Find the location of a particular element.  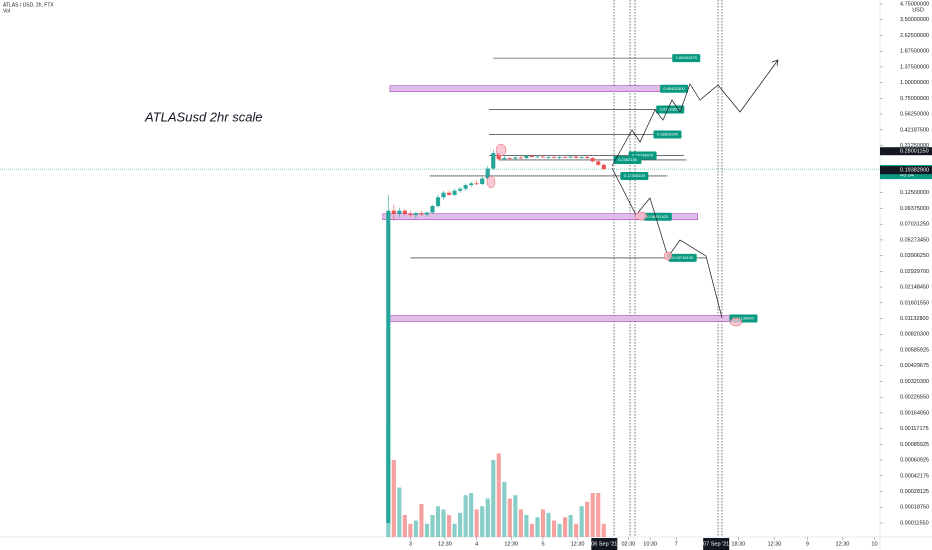

level-label: 0.03746100 is located at coordinates (683, 257).